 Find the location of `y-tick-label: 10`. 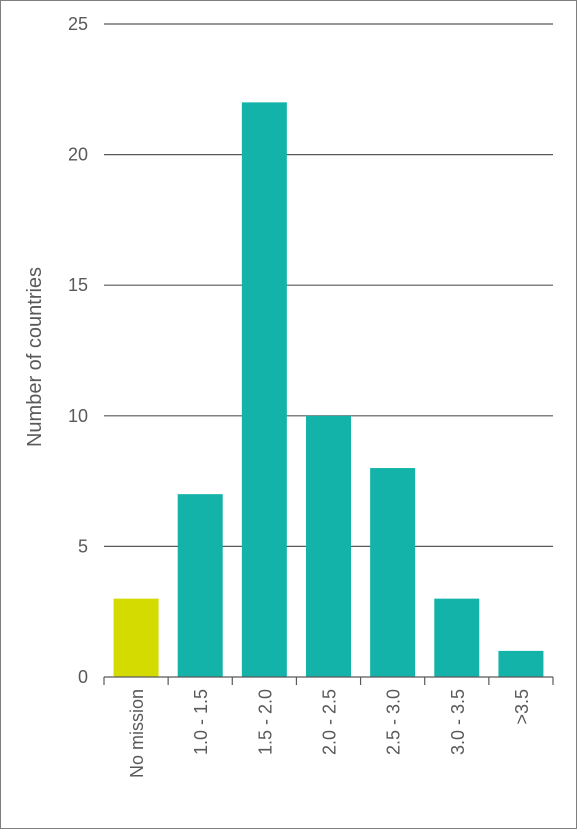

y-tick-label: 10 is located at coordinates (78, 416).